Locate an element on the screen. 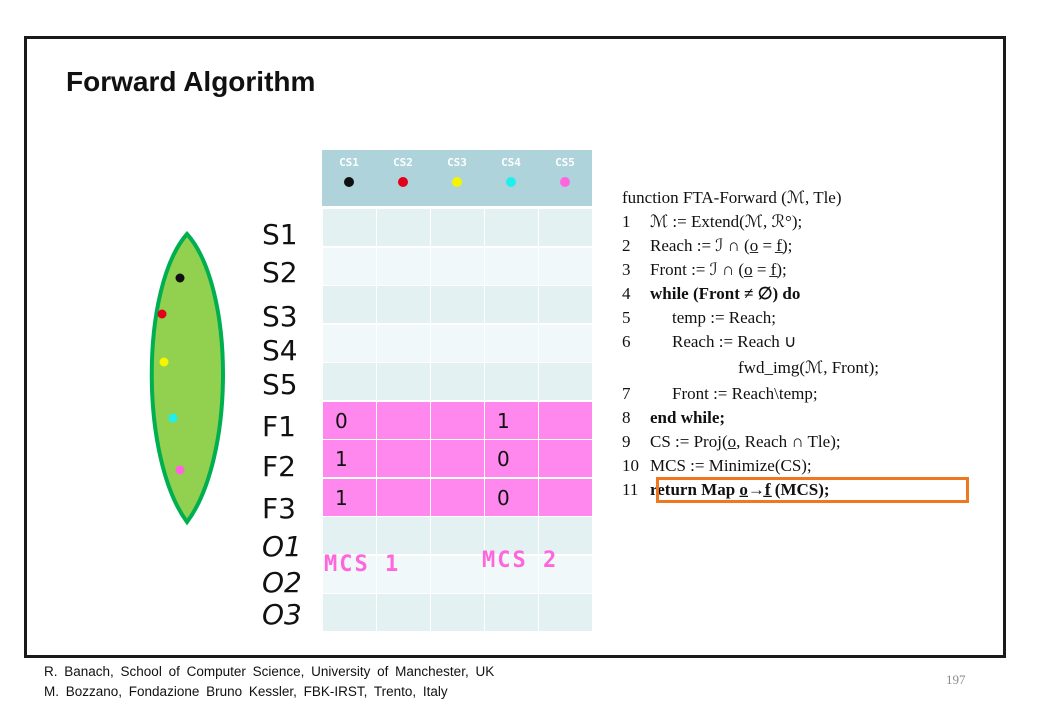 This screenshot has height=720, width=1040. state-label-o3: O3 is located at coordinates (282, 614).